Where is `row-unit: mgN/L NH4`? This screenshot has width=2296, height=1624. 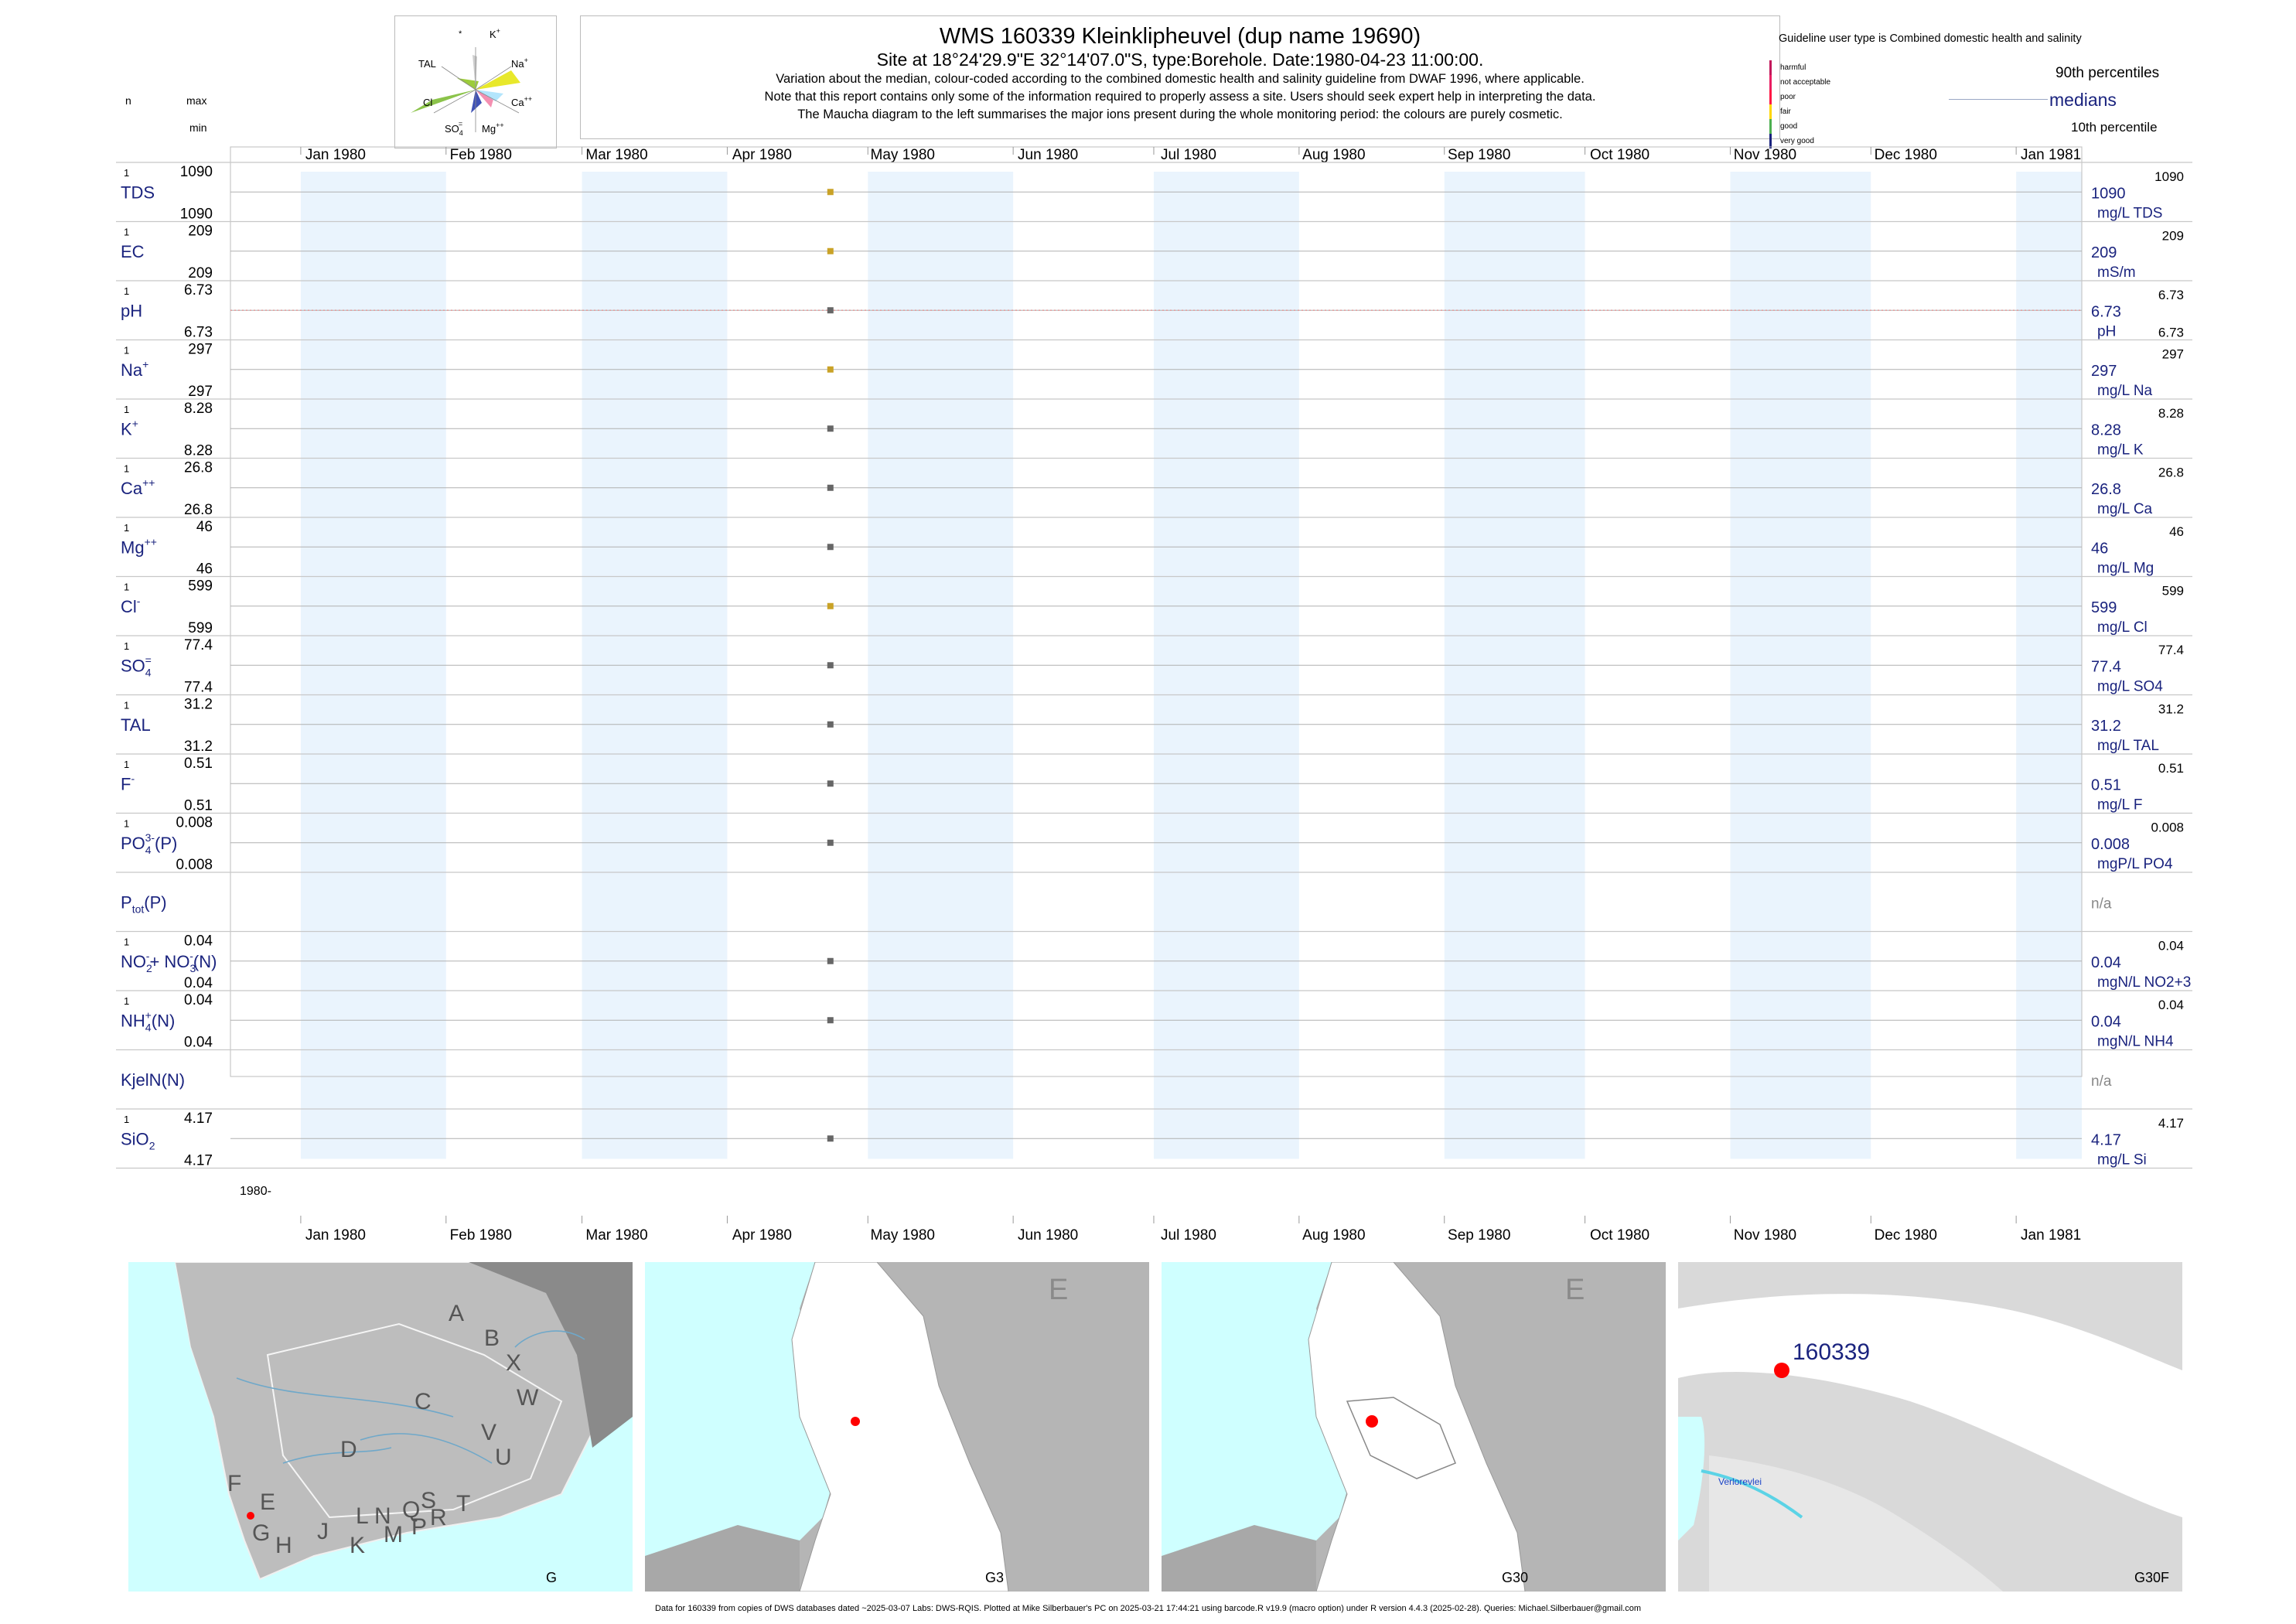 row-unit: mgN/L NH4 is located at coordinates (2135, 1041).